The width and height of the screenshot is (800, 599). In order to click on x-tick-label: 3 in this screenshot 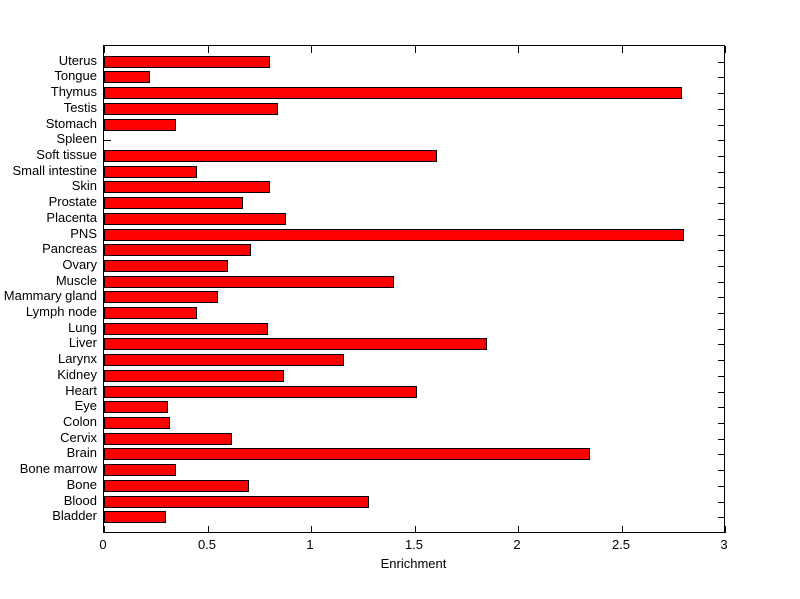, I will do `click(724, 544)`.